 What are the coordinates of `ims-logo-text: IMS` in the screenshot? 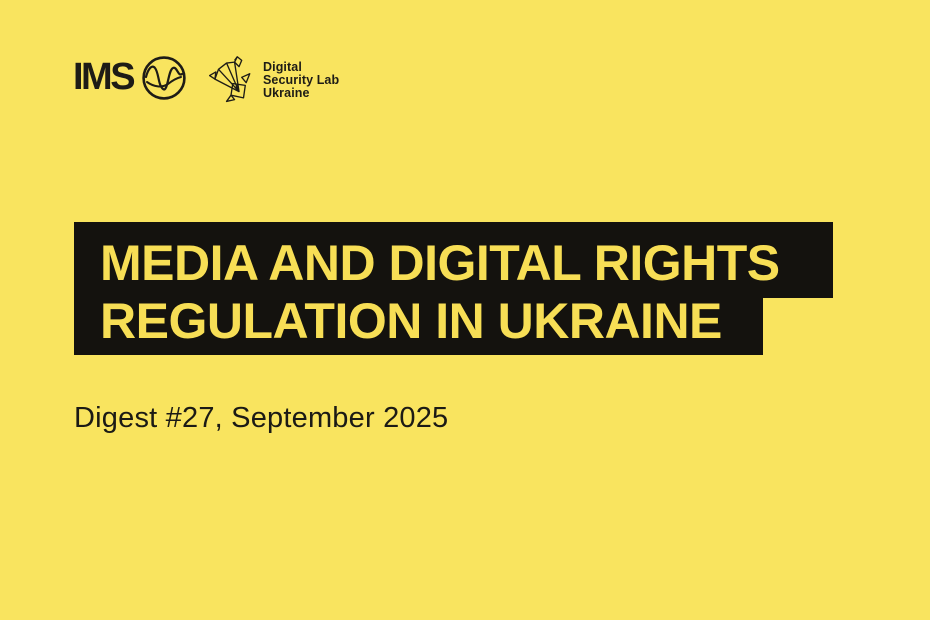 It's located at (104, 77).